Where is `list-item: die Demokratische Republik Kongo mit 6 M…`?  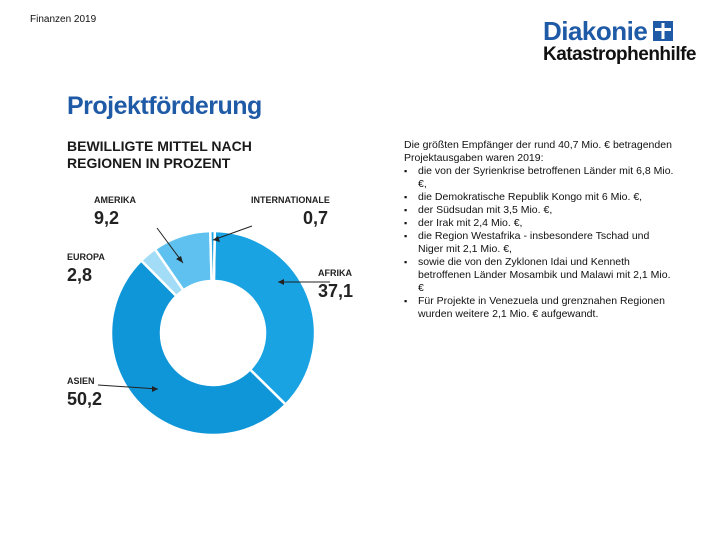
list-item: die Demokratische Republik Kongo mit 6 M… is located at coordinates (539, 197).